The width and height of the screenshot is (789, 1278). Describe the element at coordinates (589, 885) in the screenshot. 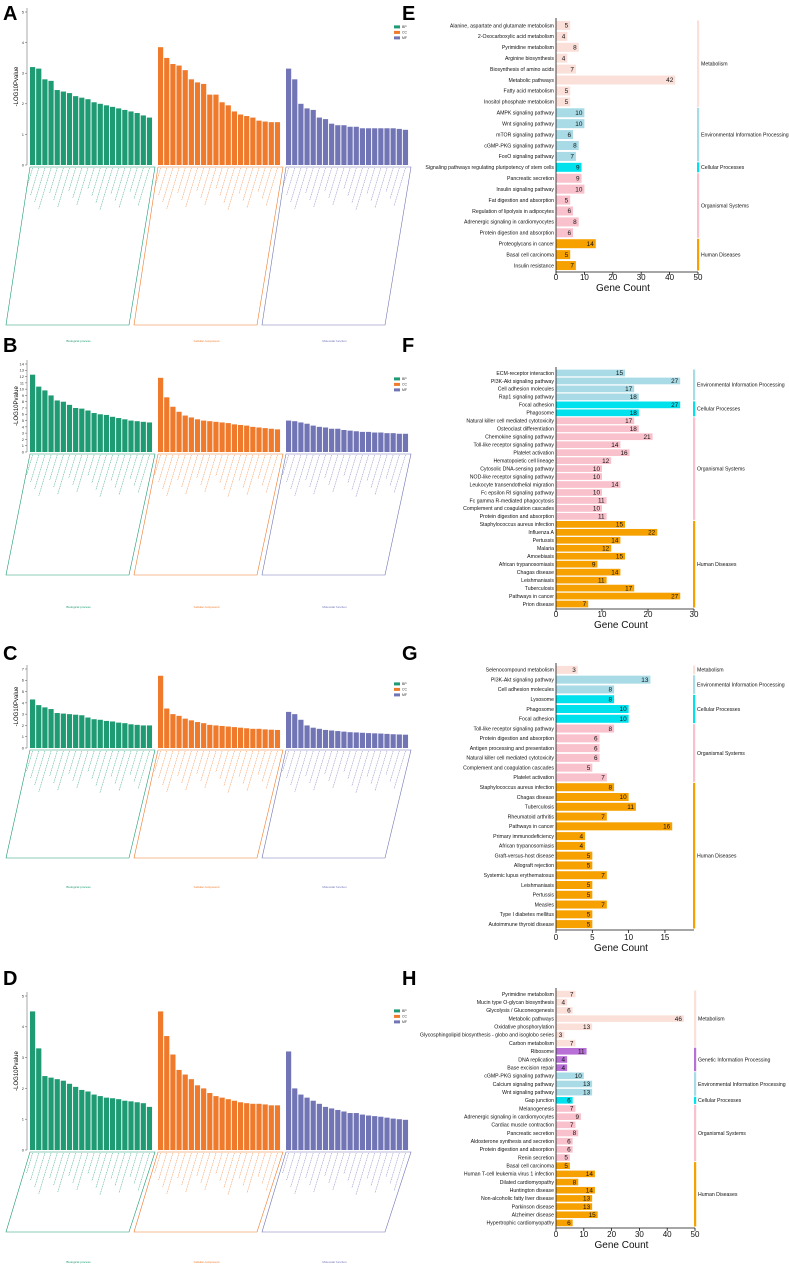

I see `value-label-leishmaniasis: 5` at that location.